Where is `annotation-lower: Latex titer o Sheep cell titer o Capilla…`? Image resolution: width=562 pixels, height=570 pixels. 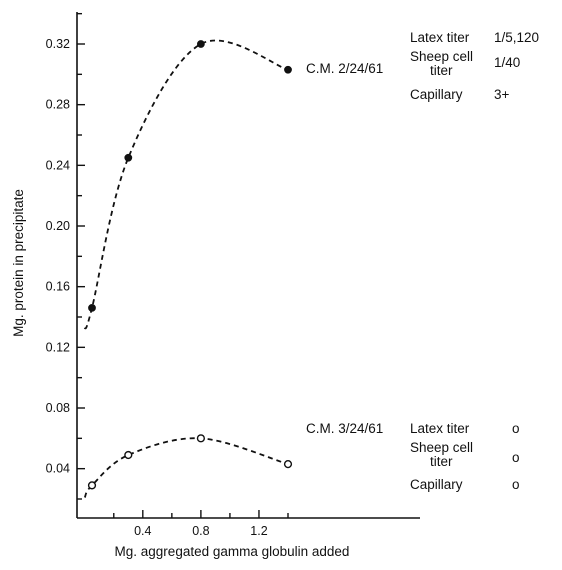
annotation-lower: Latex titer o Sheep cell titer o Capilla… is located at coordinates (465, 456).